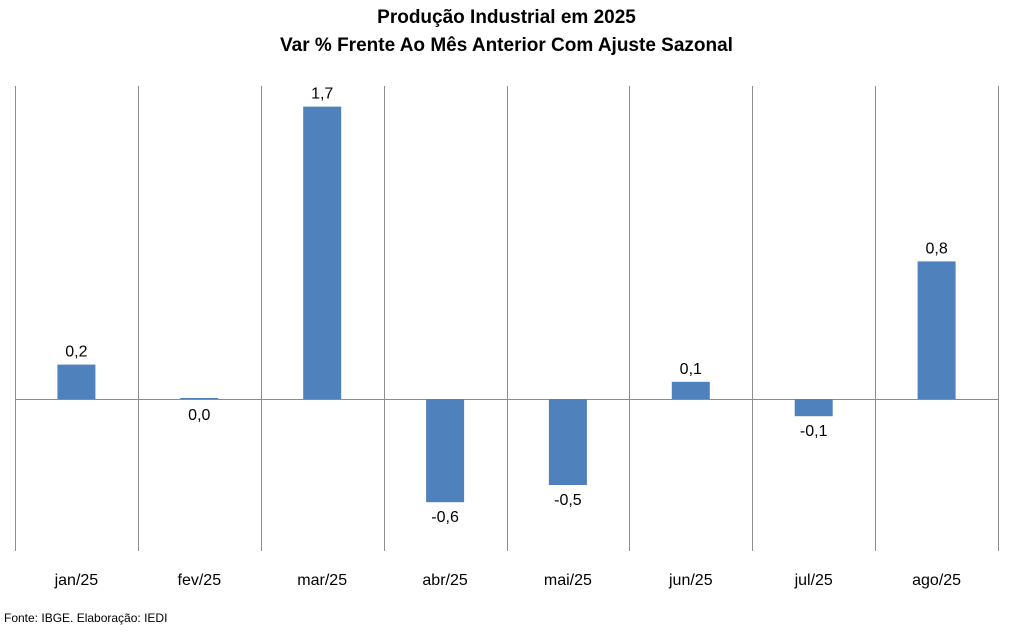 This screenshot has width=1013, height=632. What do you see at coordinates (322, 580) in the screenshot?
I see `x-tick-label: mar/25` at bounding box center [322, 580].